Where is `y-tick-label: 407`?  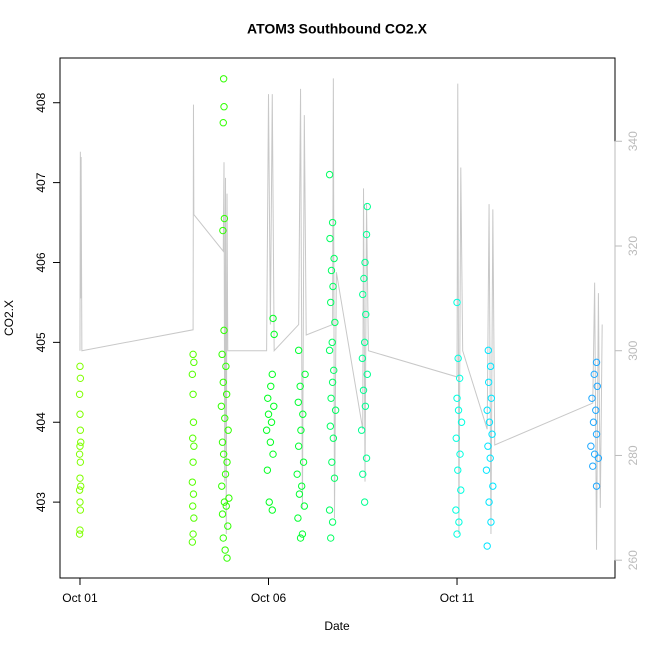
y-tick-label: 407 is located at coordinates (41, 182).